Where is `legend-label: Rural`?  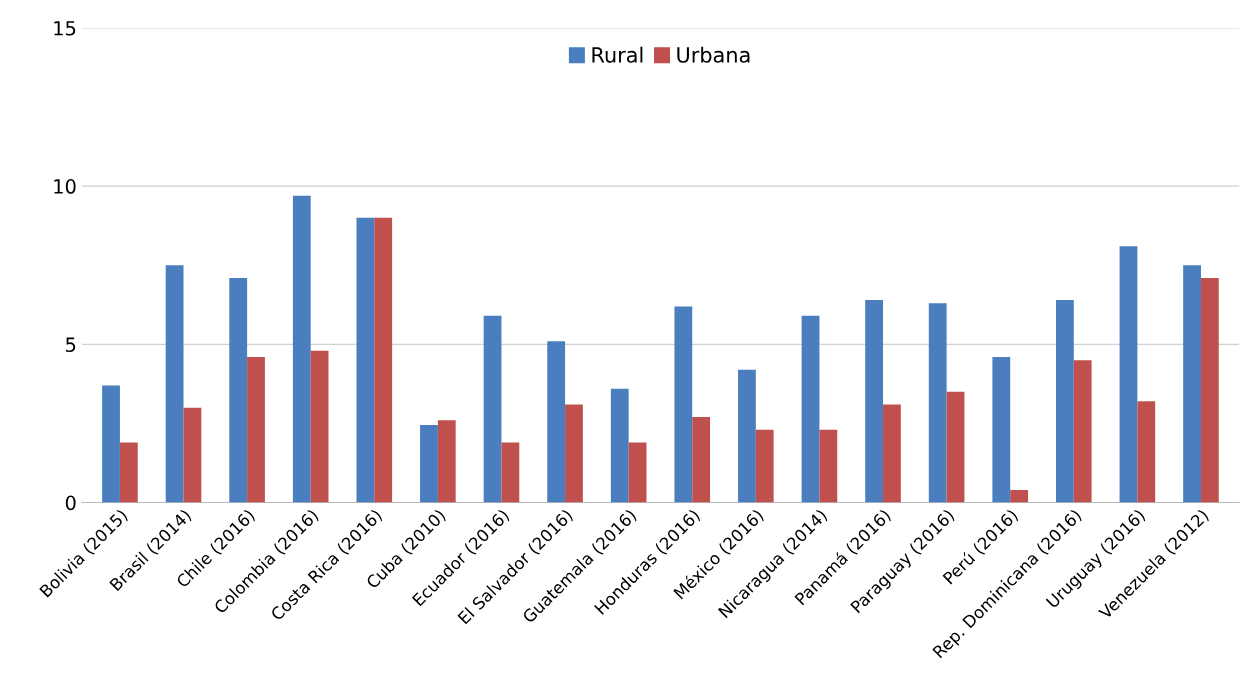
legend-label: Rural is located at coordinates (617, 54).